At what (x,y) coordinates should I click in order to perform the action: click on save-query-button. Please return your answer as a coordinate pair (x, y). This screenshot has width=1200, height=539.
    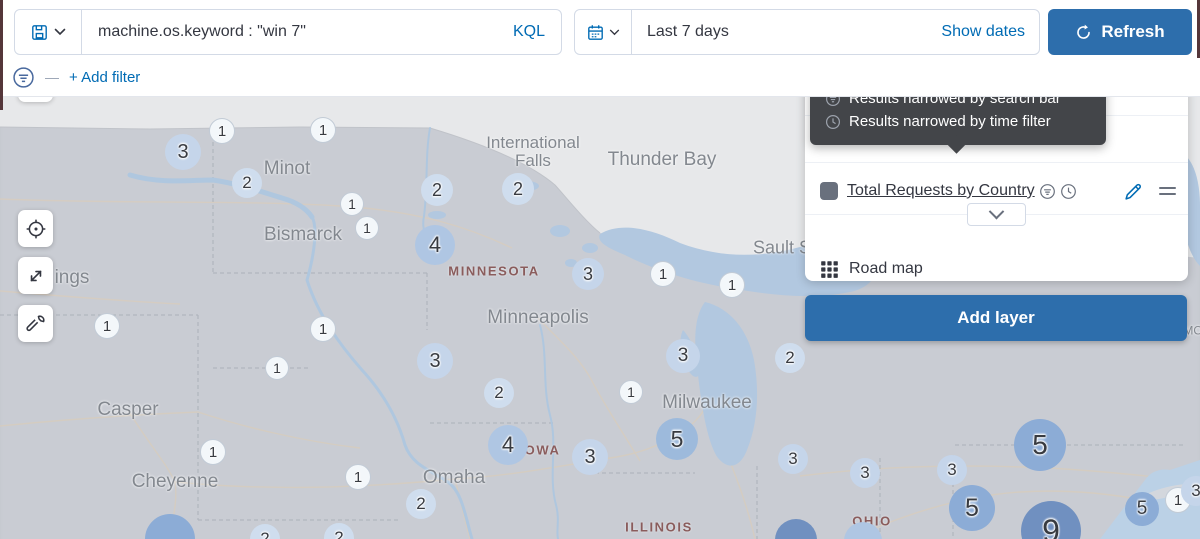
    Looking at the image, I should click on (48, 32).